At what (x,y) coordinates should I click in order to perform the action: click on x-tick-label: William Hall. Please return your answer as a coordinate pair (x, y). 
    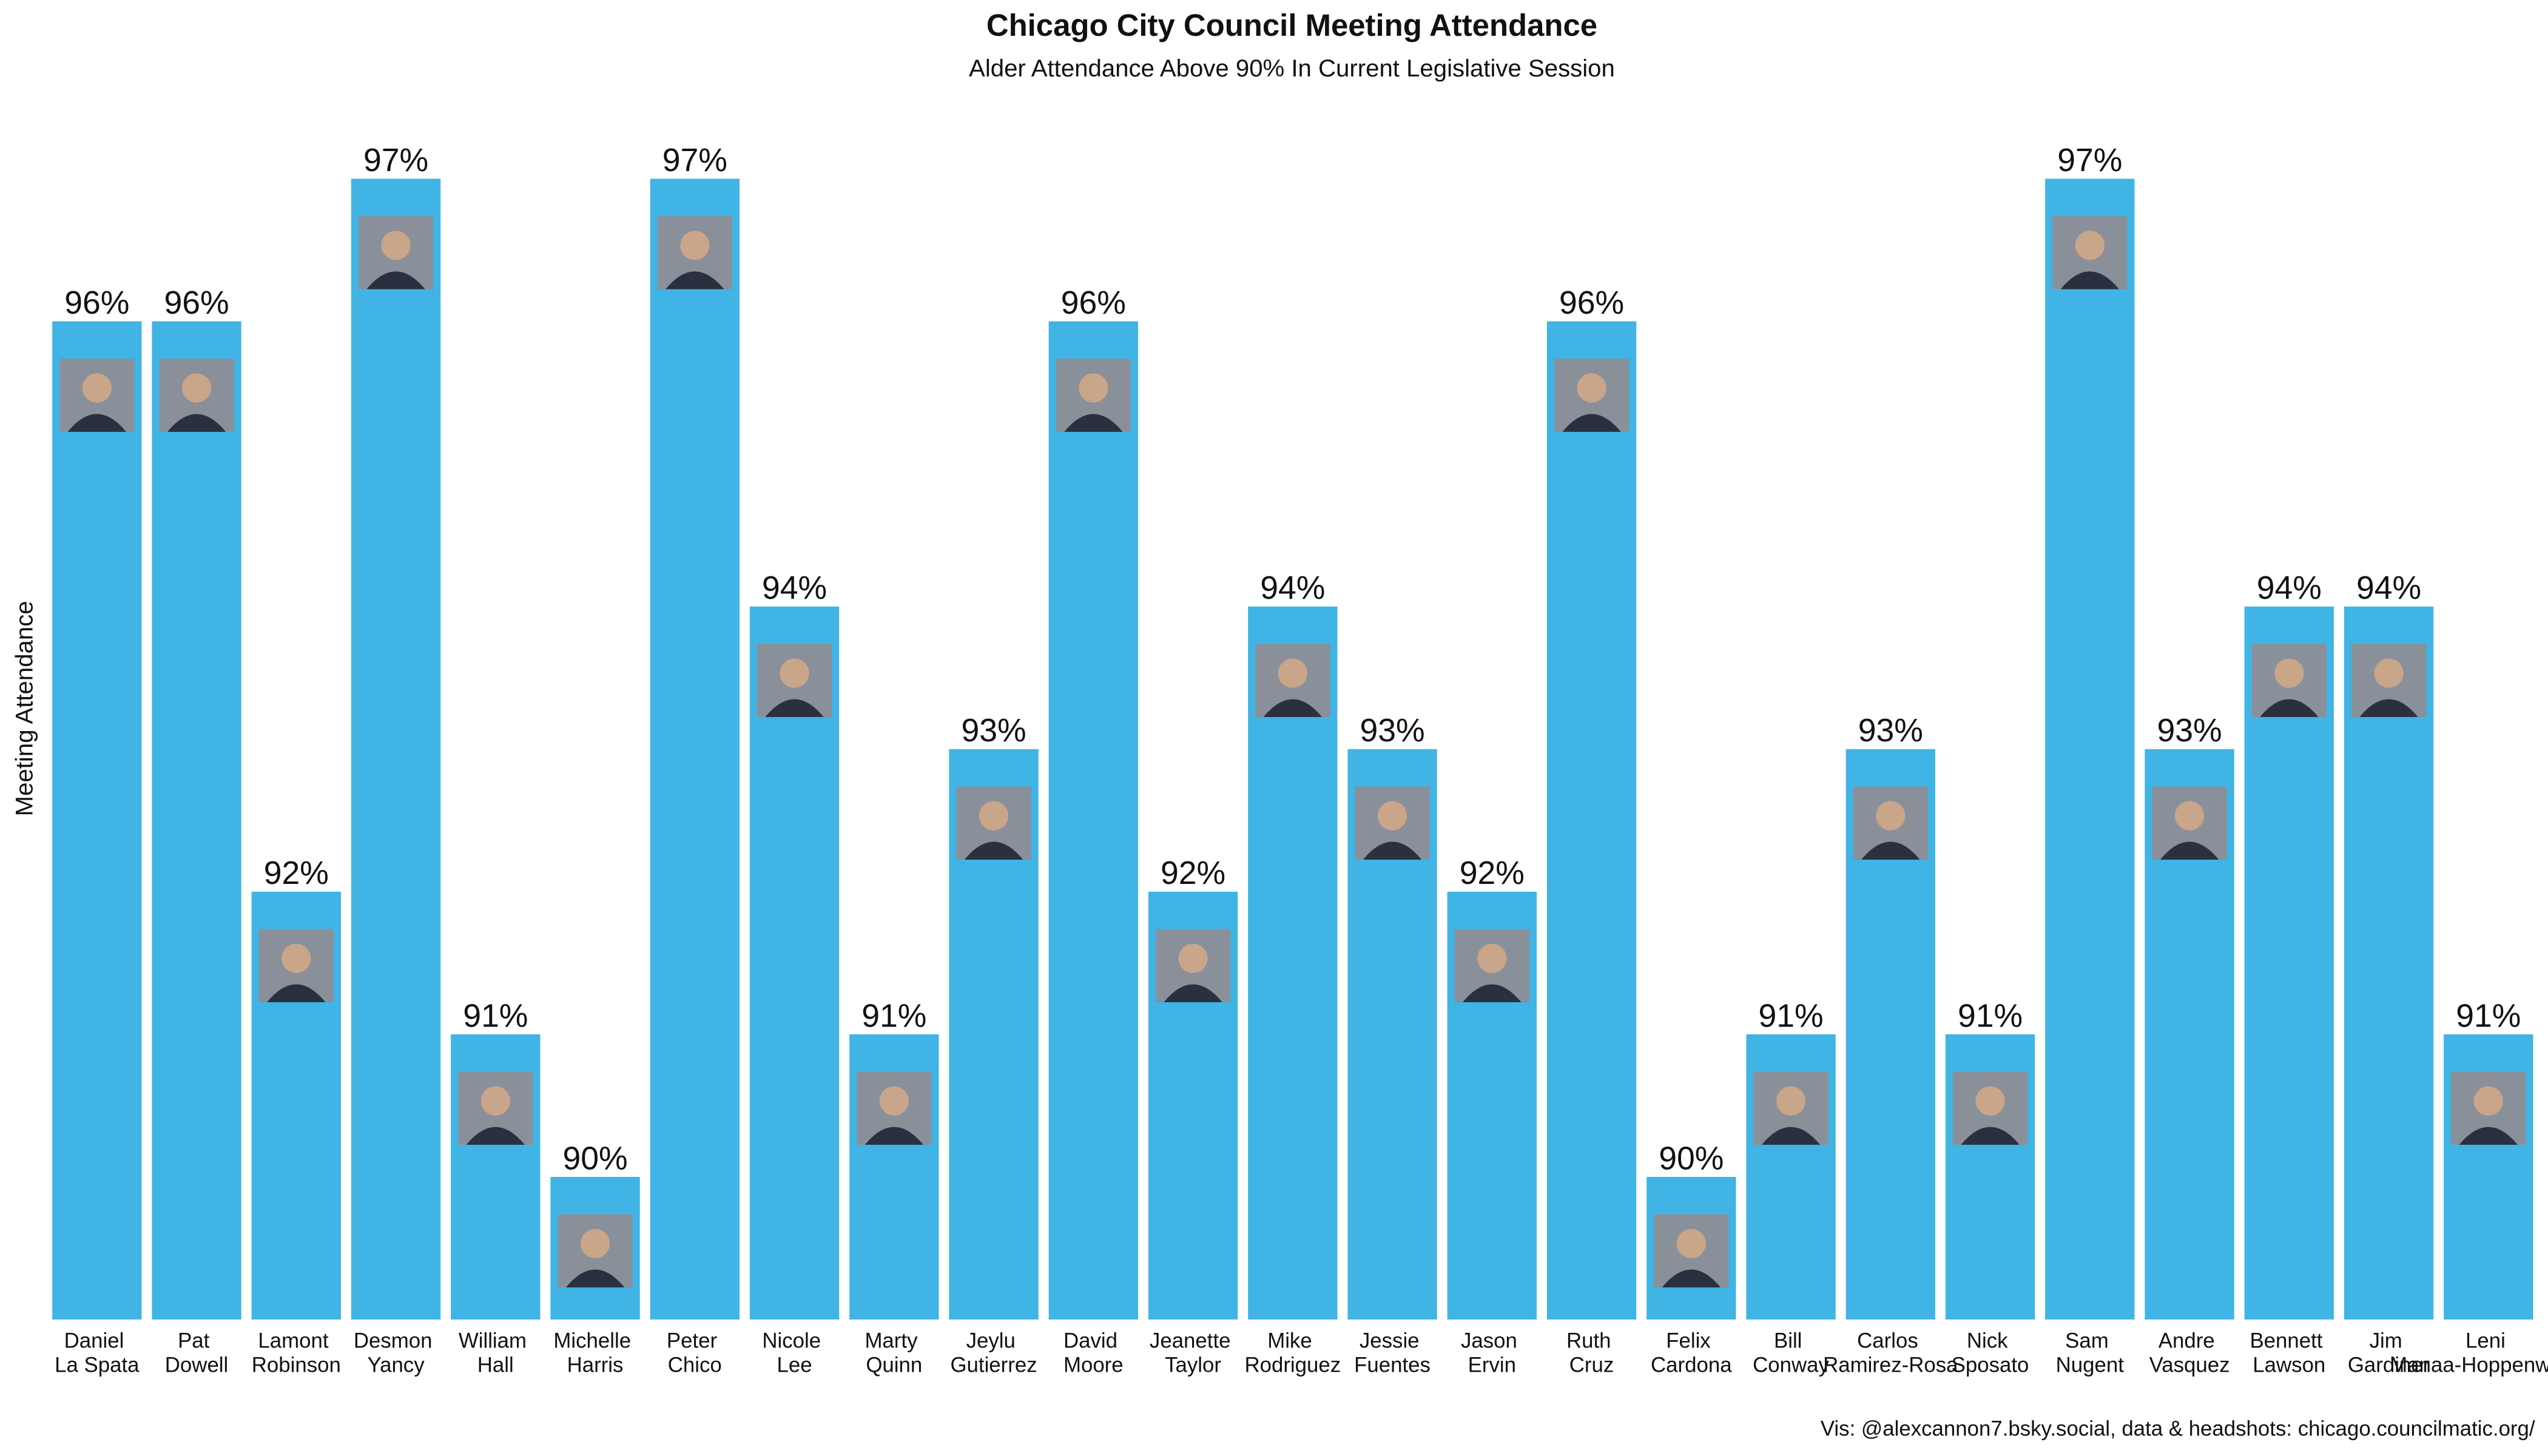
    Looking at the image, I should click on (496, 1353).